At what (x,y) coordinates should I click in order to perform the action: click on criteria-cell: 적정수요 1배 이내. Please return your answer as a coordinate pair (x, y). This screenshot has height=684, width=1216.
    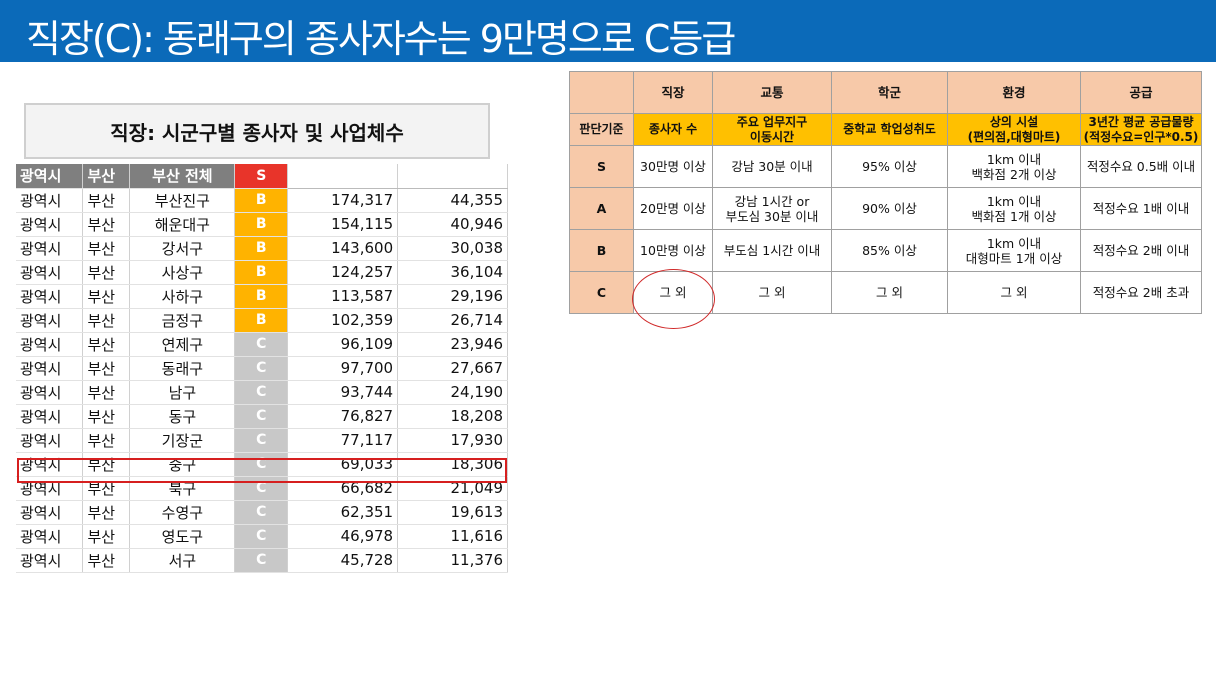
    Looking at the image, I should click on (1141, 208).